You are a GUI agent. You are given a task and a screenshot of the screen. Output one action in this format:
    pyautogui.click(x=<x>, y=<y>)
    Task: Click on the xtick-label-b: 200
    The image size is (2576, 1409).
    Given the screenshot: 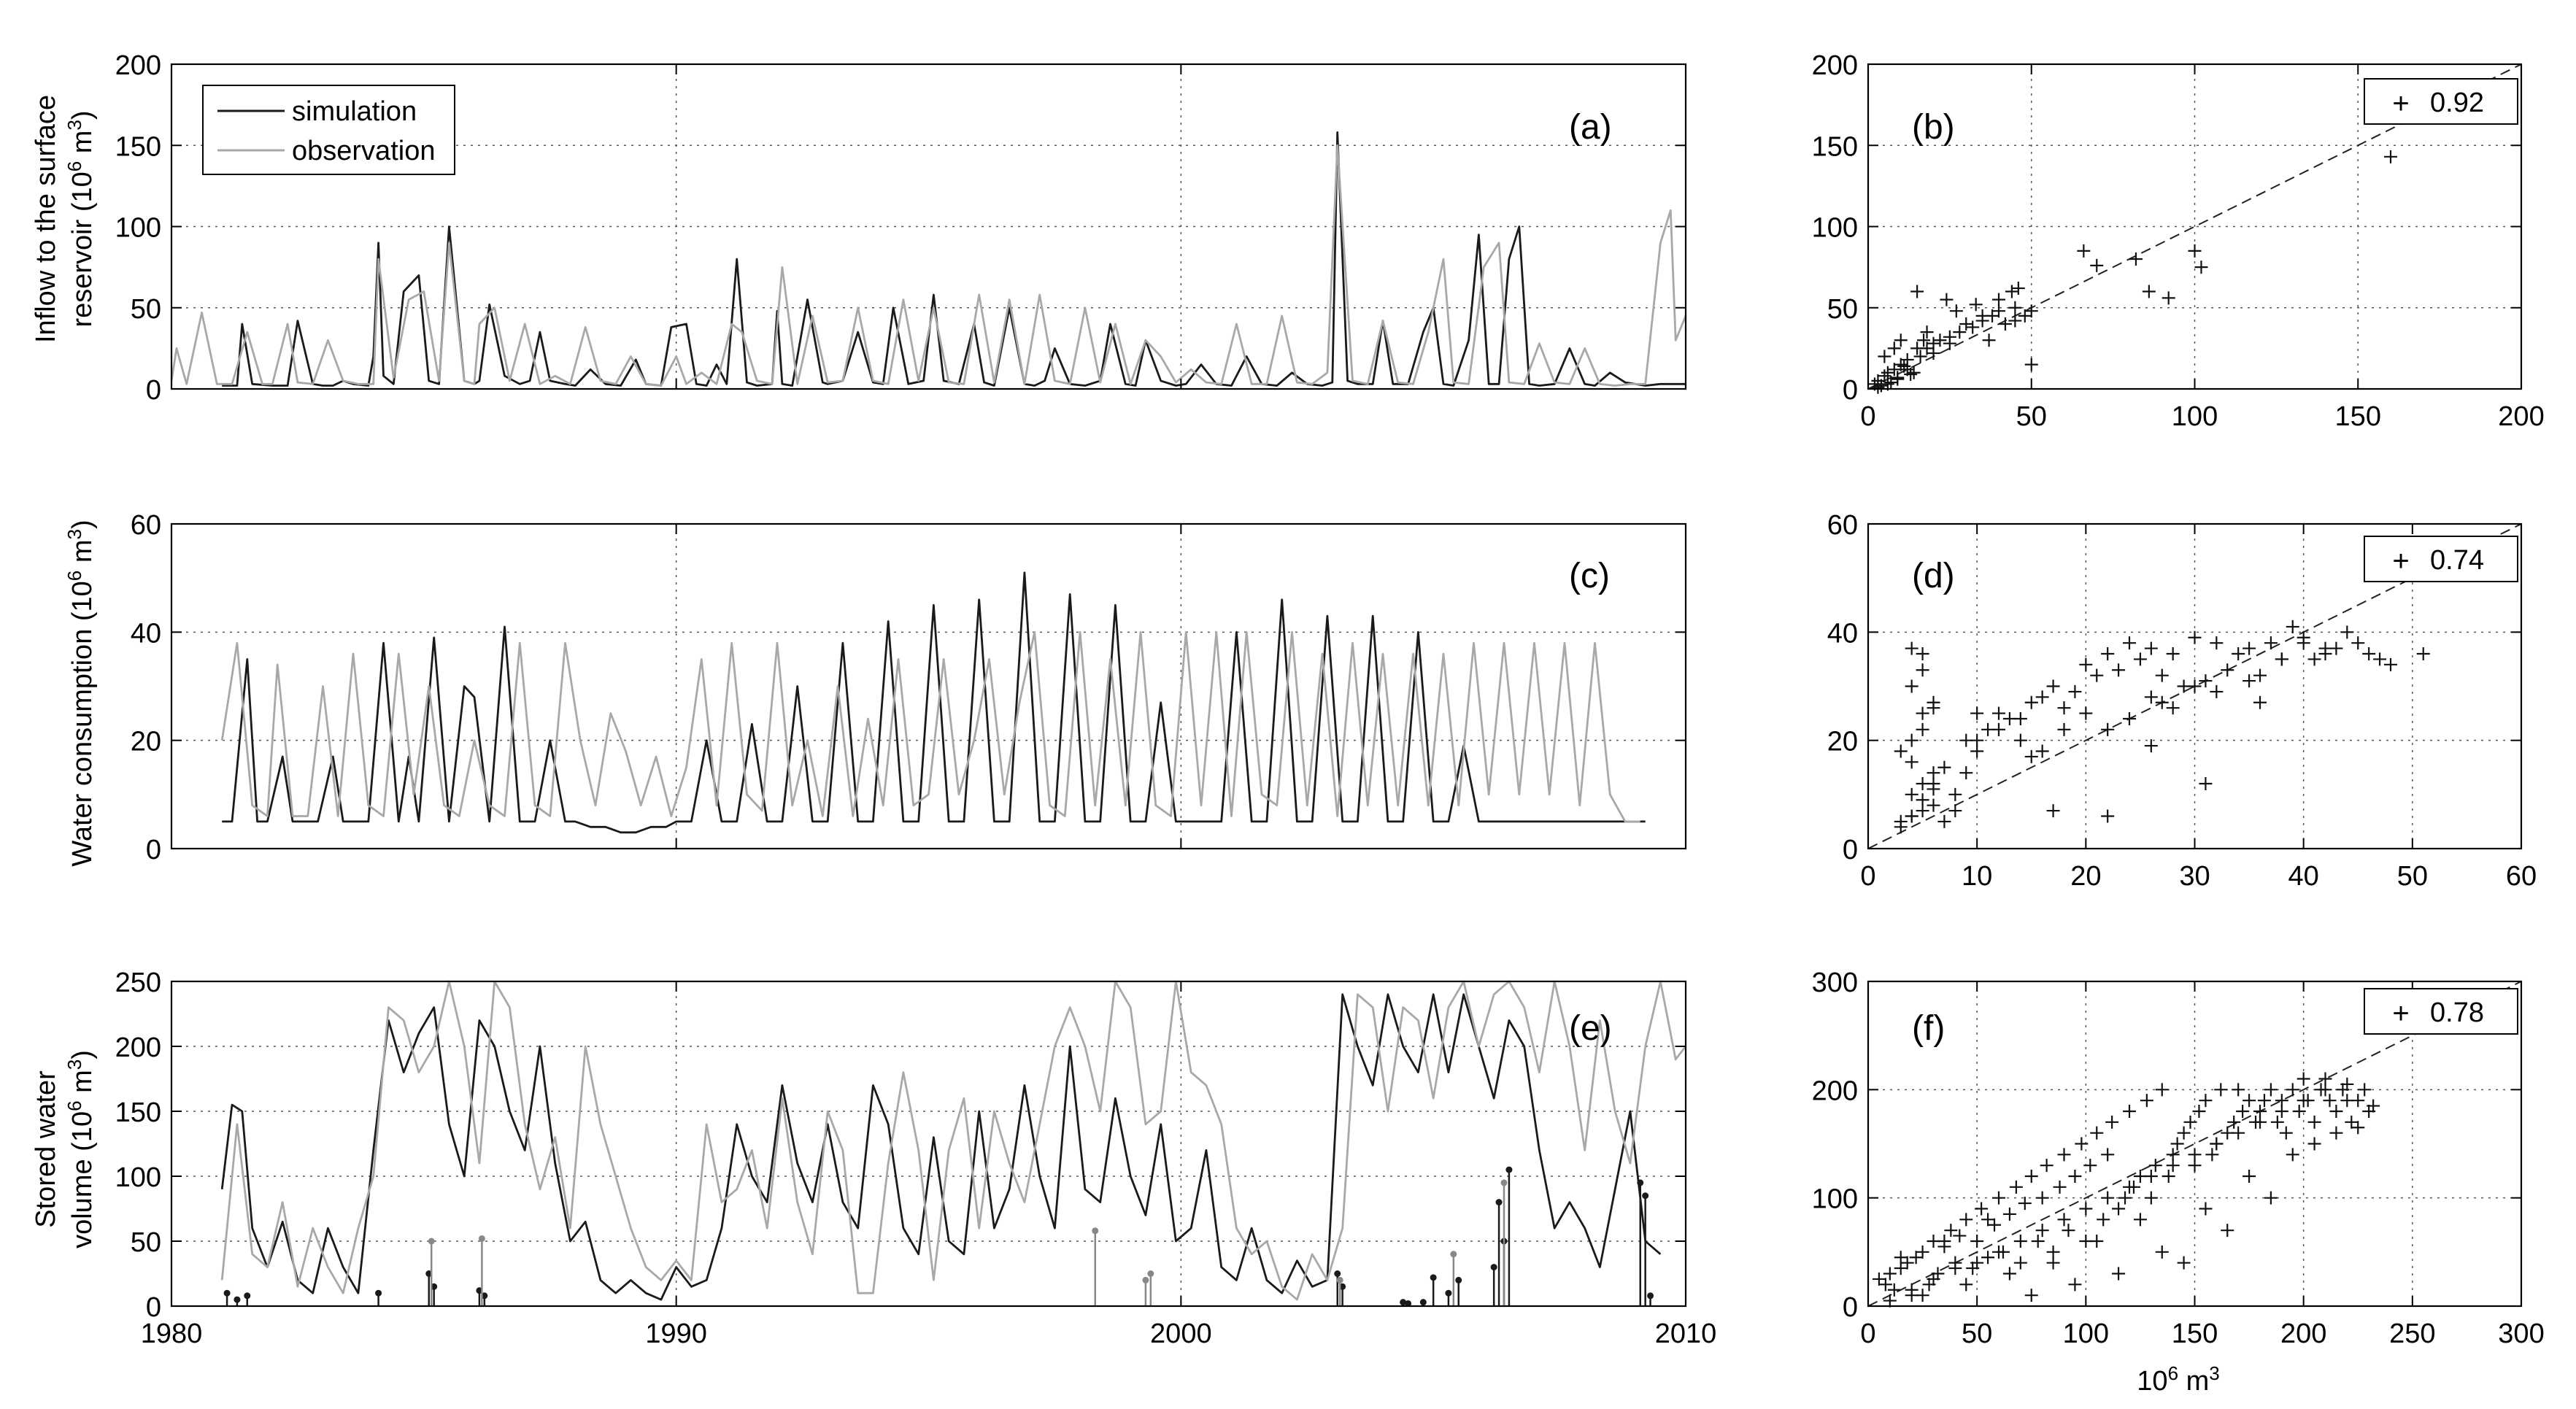 What is the action you would take?
    pyautogui.click(x=2521, y=416)
    